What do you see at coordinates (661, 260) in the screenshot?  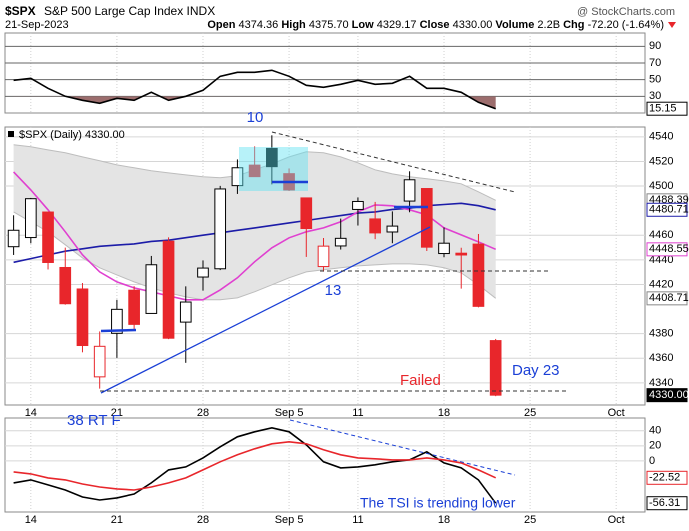 I see `y-tick-label: 4440` at bounding box center [661, 260].